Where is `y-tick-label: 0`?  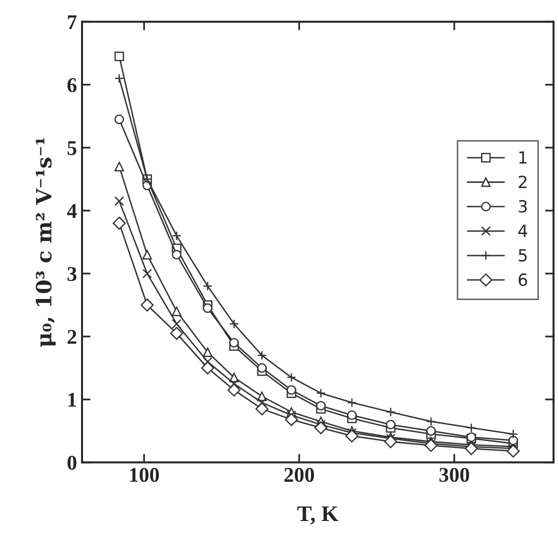
y-tick-label: 0 is located at coordinates (72, 463).